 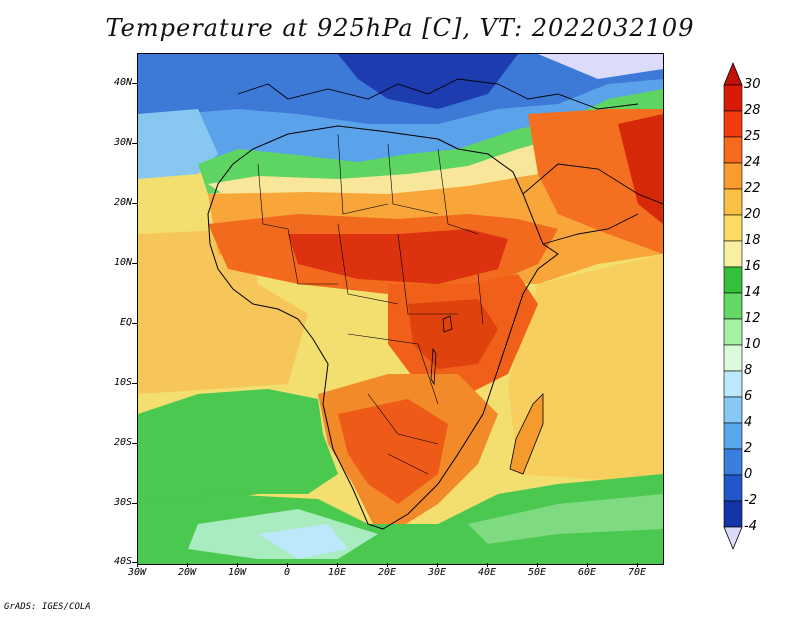 What do you see at coordinates (748, 448) in the screenshot?
I see `colorbar-label: 2` at bounding box center [748, 448].